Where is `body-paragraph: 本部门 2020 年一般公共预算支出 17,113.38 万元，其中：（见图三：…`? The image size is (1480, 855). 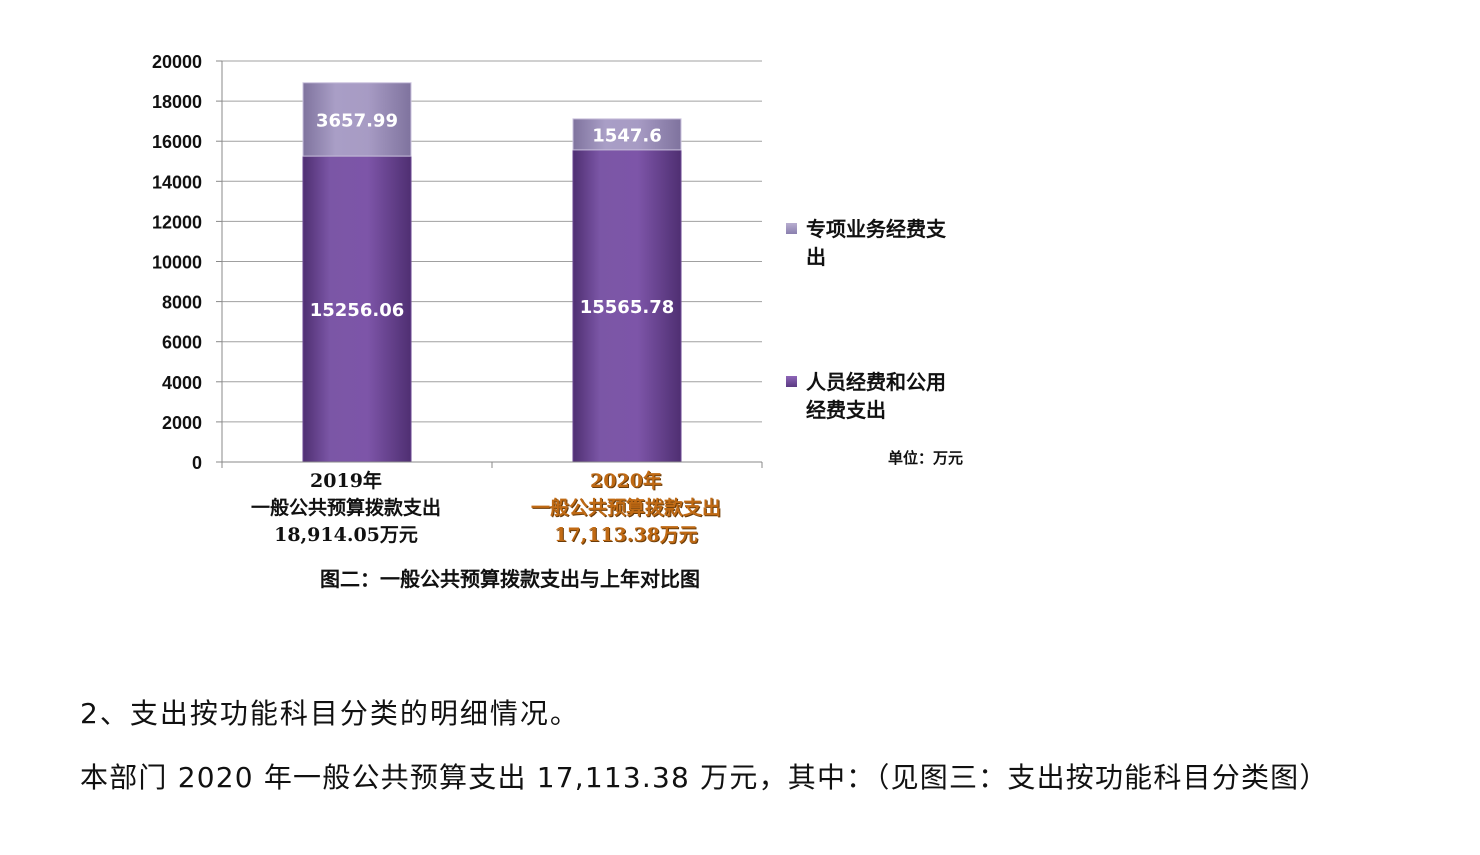
body-paragraph: 本部门 2020 年一般公共预算支出 17,113.38 万元，其中：（见图三：… is located at coordinates (704, 777).